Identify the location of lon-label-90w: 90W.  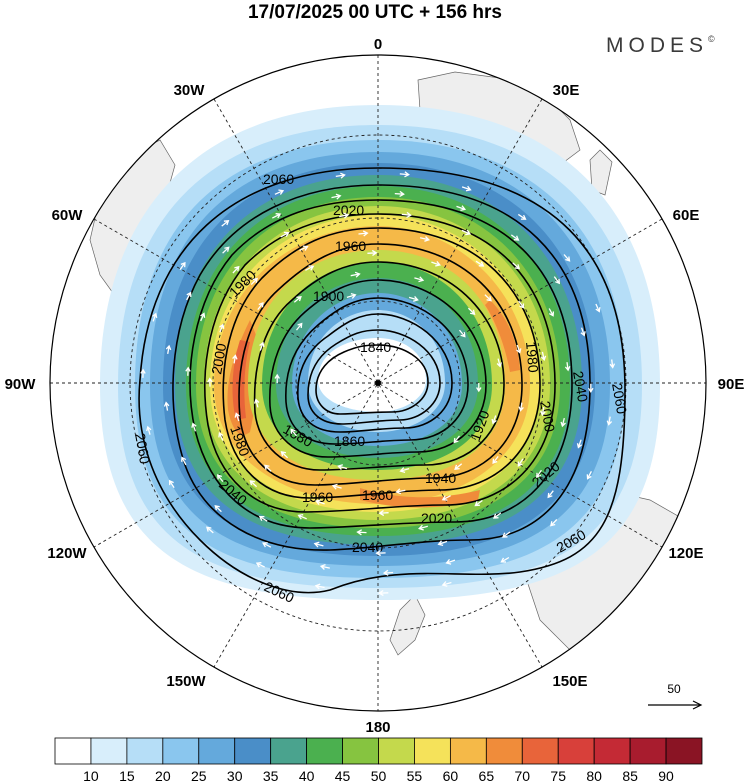
(21, 384).